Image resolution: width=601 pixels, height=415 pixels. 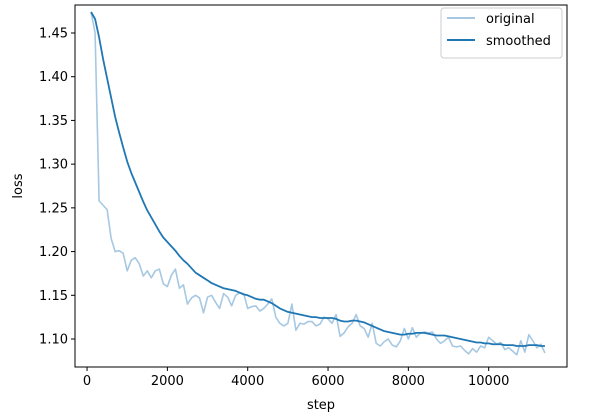 What do you see at coordinates (53, 296) in the screenshot?
I see `y-tick-label: 1.15` at bounding box center [53, 296].